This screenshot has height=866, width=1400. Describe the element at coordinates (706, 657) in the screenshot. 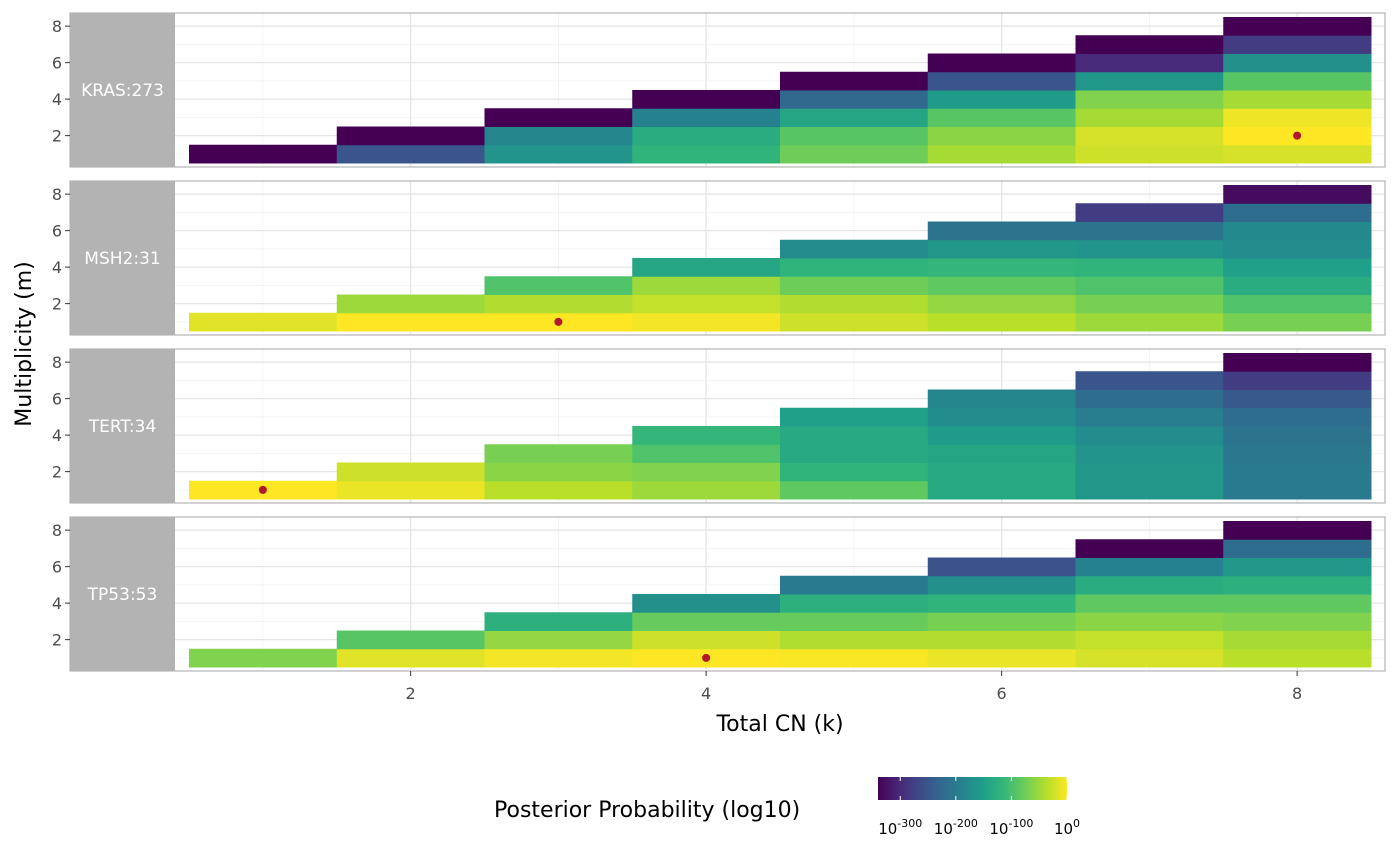

I see `highlight-point` at that location.